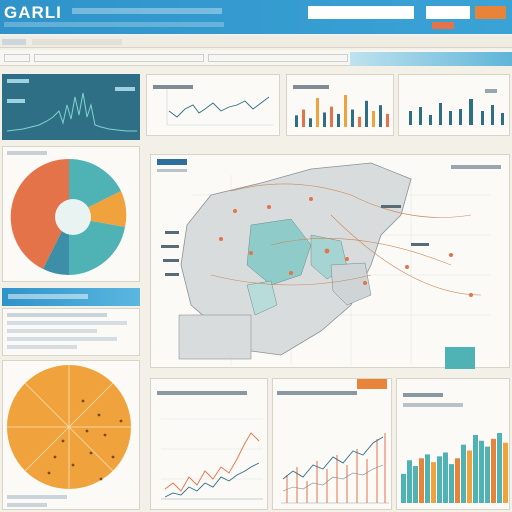  Describe the element at coordinates (215, 337) in the screenshot. I see `map-inset` at that location.